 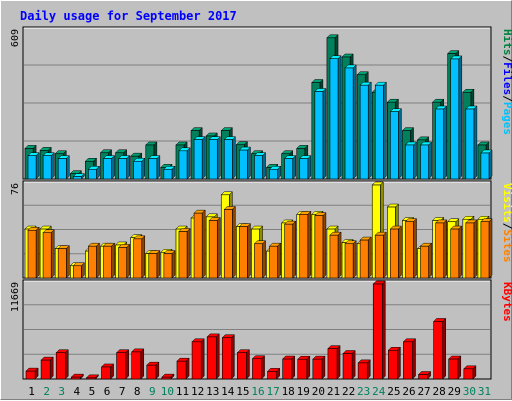 What do you see at coordinates (228, 391) in the screenshot?
I see `x-tick-label-day-14: 14` at bounding box center [228, 391].